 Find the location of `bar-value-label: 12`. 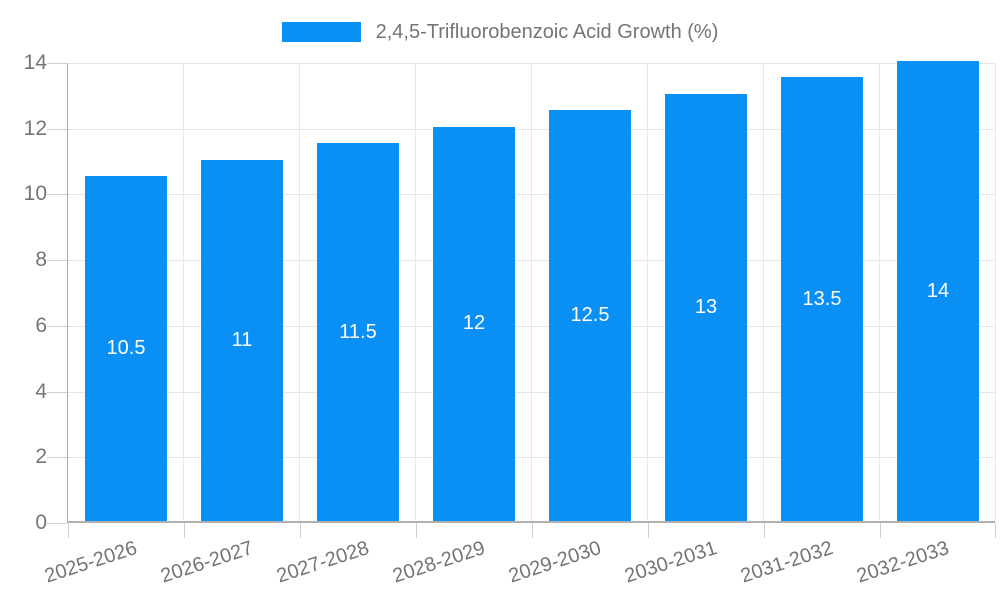

bar-value-label: 12 is located at coordinates (474, 323).